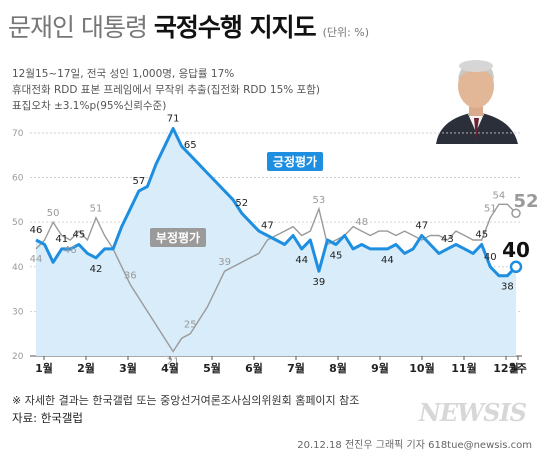  Describe the element at coordinates (18, 179) in the screenshot. I see `y-tick-label: 60` at that location.